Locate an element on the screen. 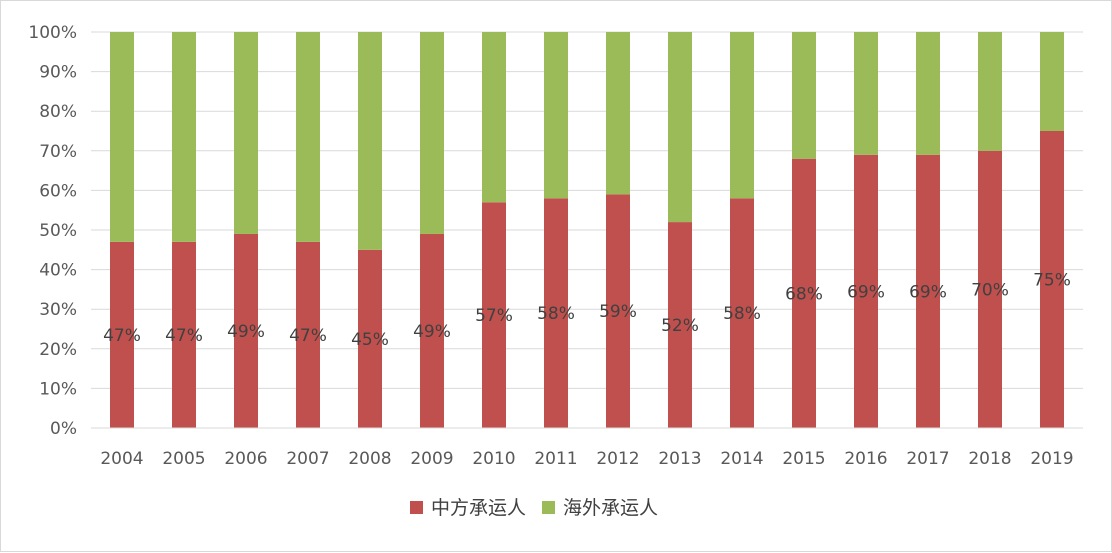  x-tick-label: 2017 is located at coordinates (927, 459).